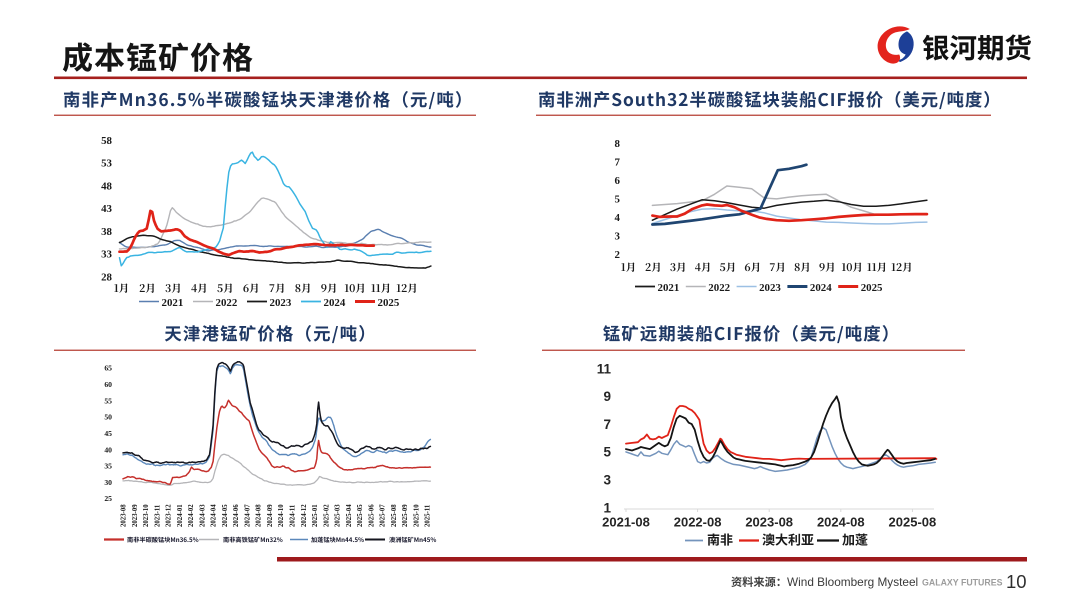 Image resolution: width=1080 pixels, height=608 pixels. Describe the element at coordinates (618, 144) in the screenshot. I see `svg-text: 8` at that location.